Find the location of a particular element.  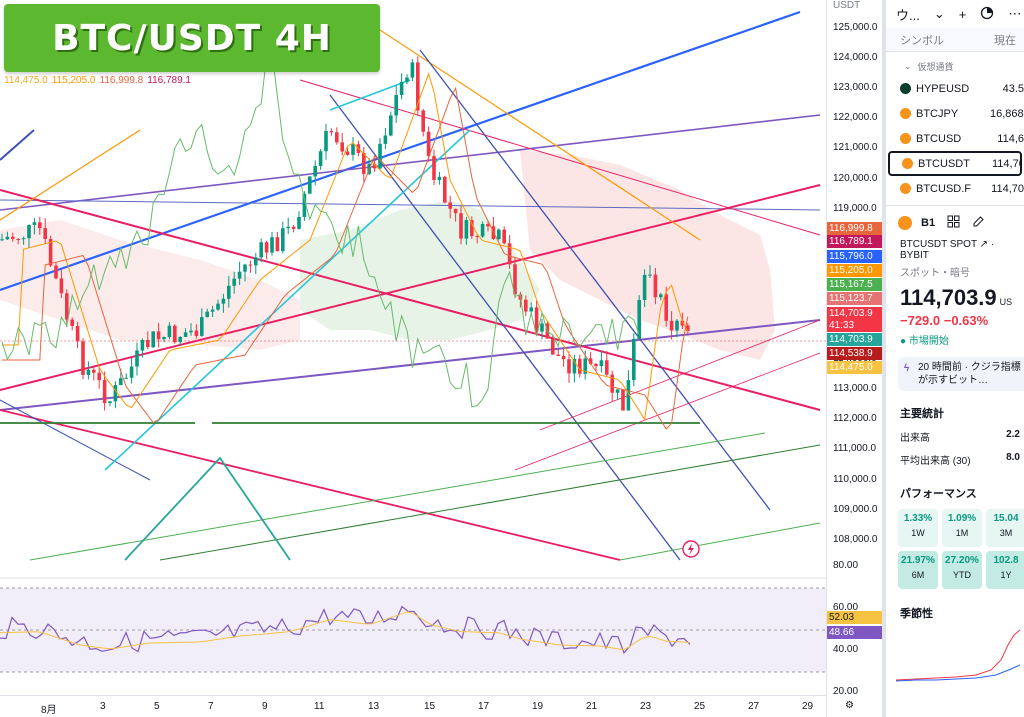

price-label: 114,538.9 is located at coordinates (855, 353).